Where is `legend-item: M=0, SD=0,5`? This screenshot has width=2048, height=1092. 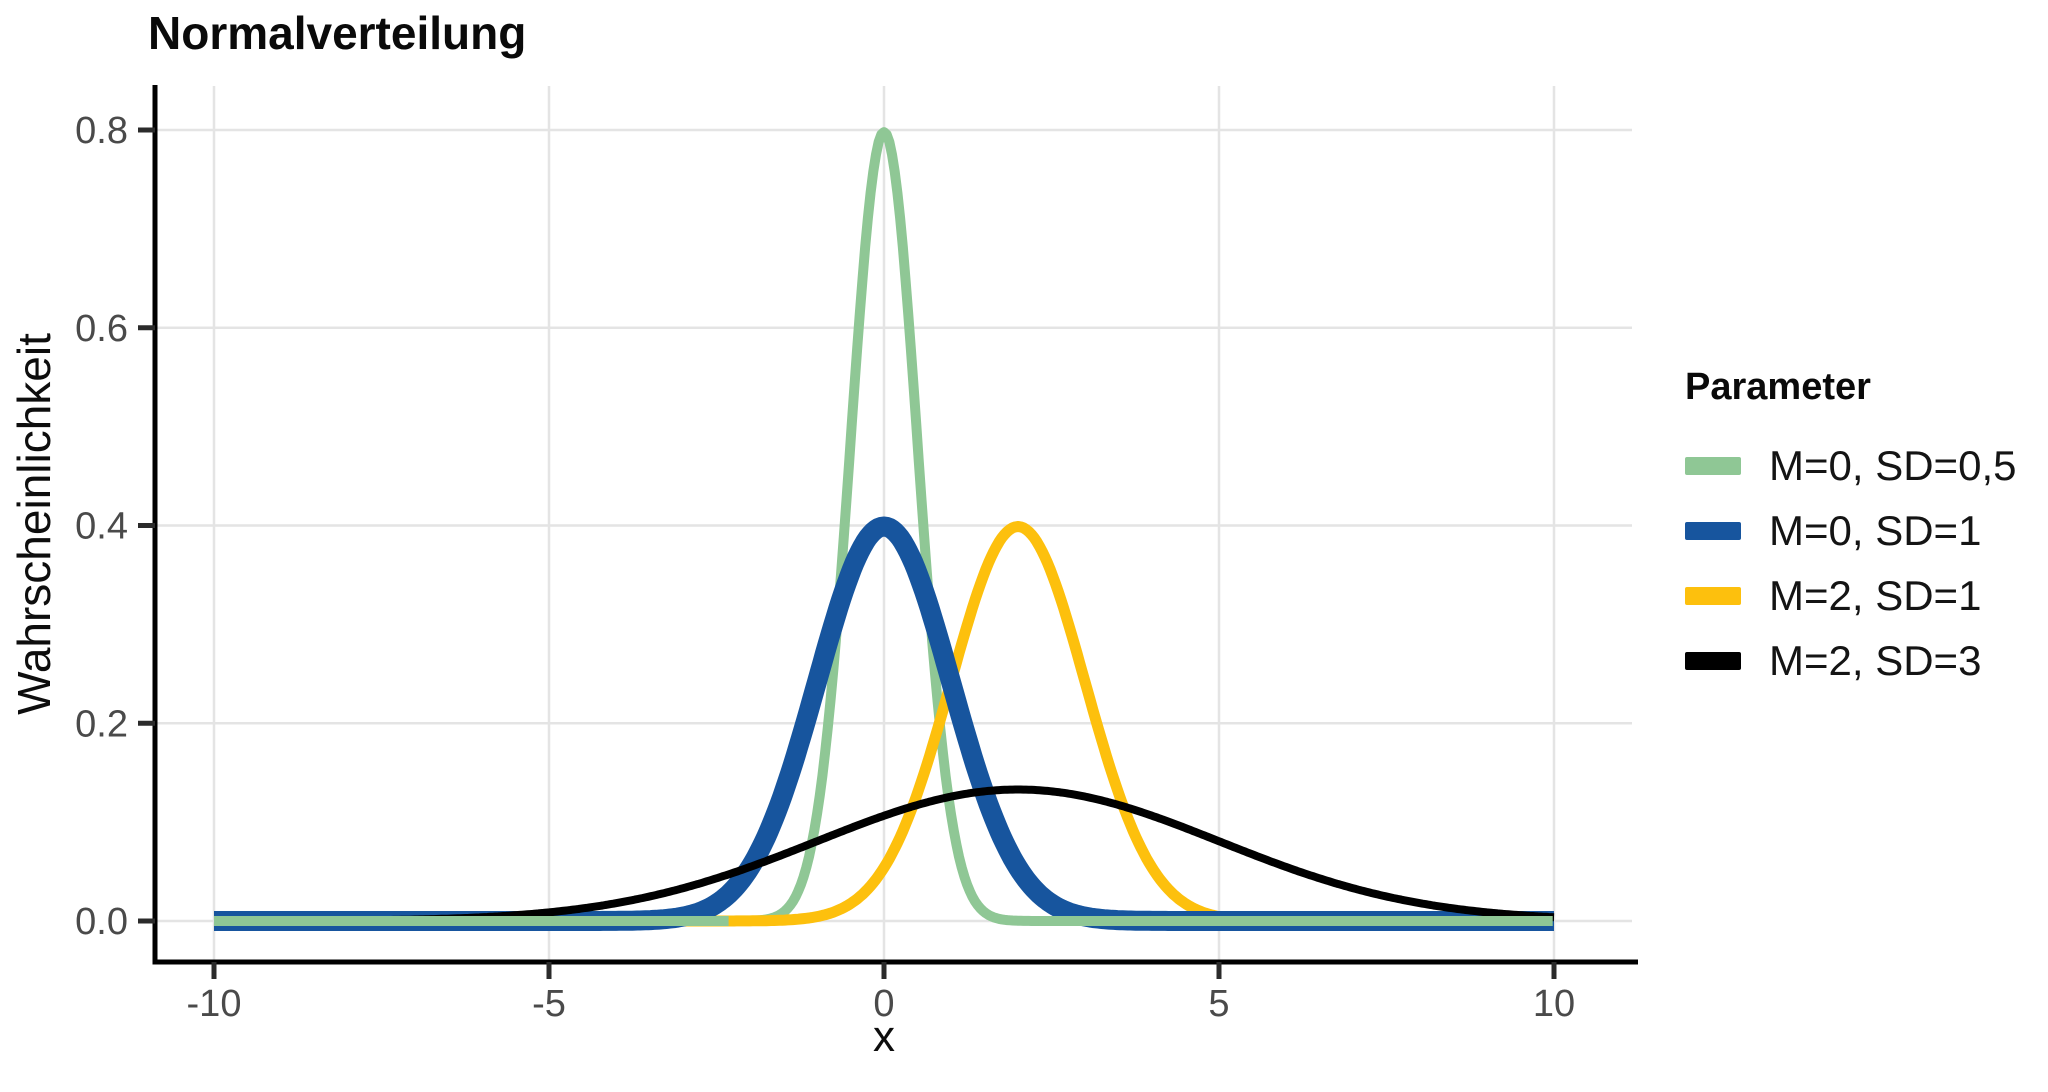
legend-item: M=0, SD=0,5 is located at coordinates (1865, 465).